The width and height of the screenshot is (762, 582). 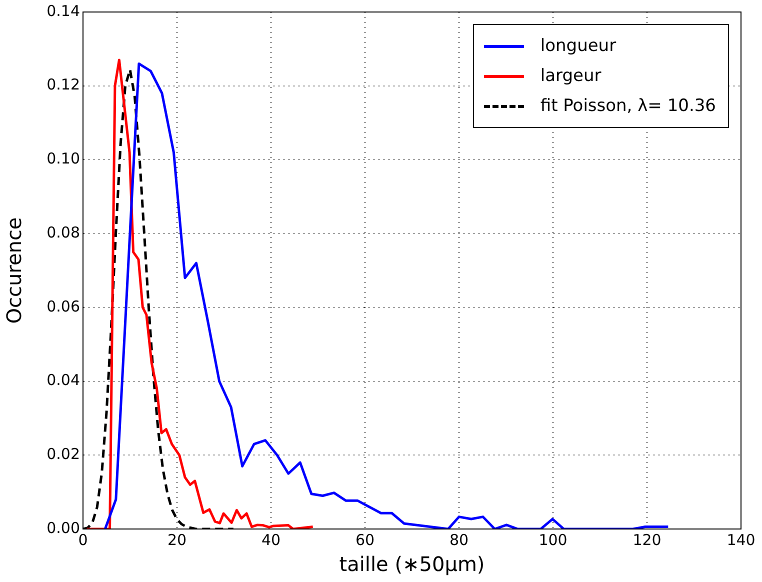 What do you see at coordinates (459, 539) in the screenshot?
I see `x-tick-label: 80` at bounding box center [459, 539].